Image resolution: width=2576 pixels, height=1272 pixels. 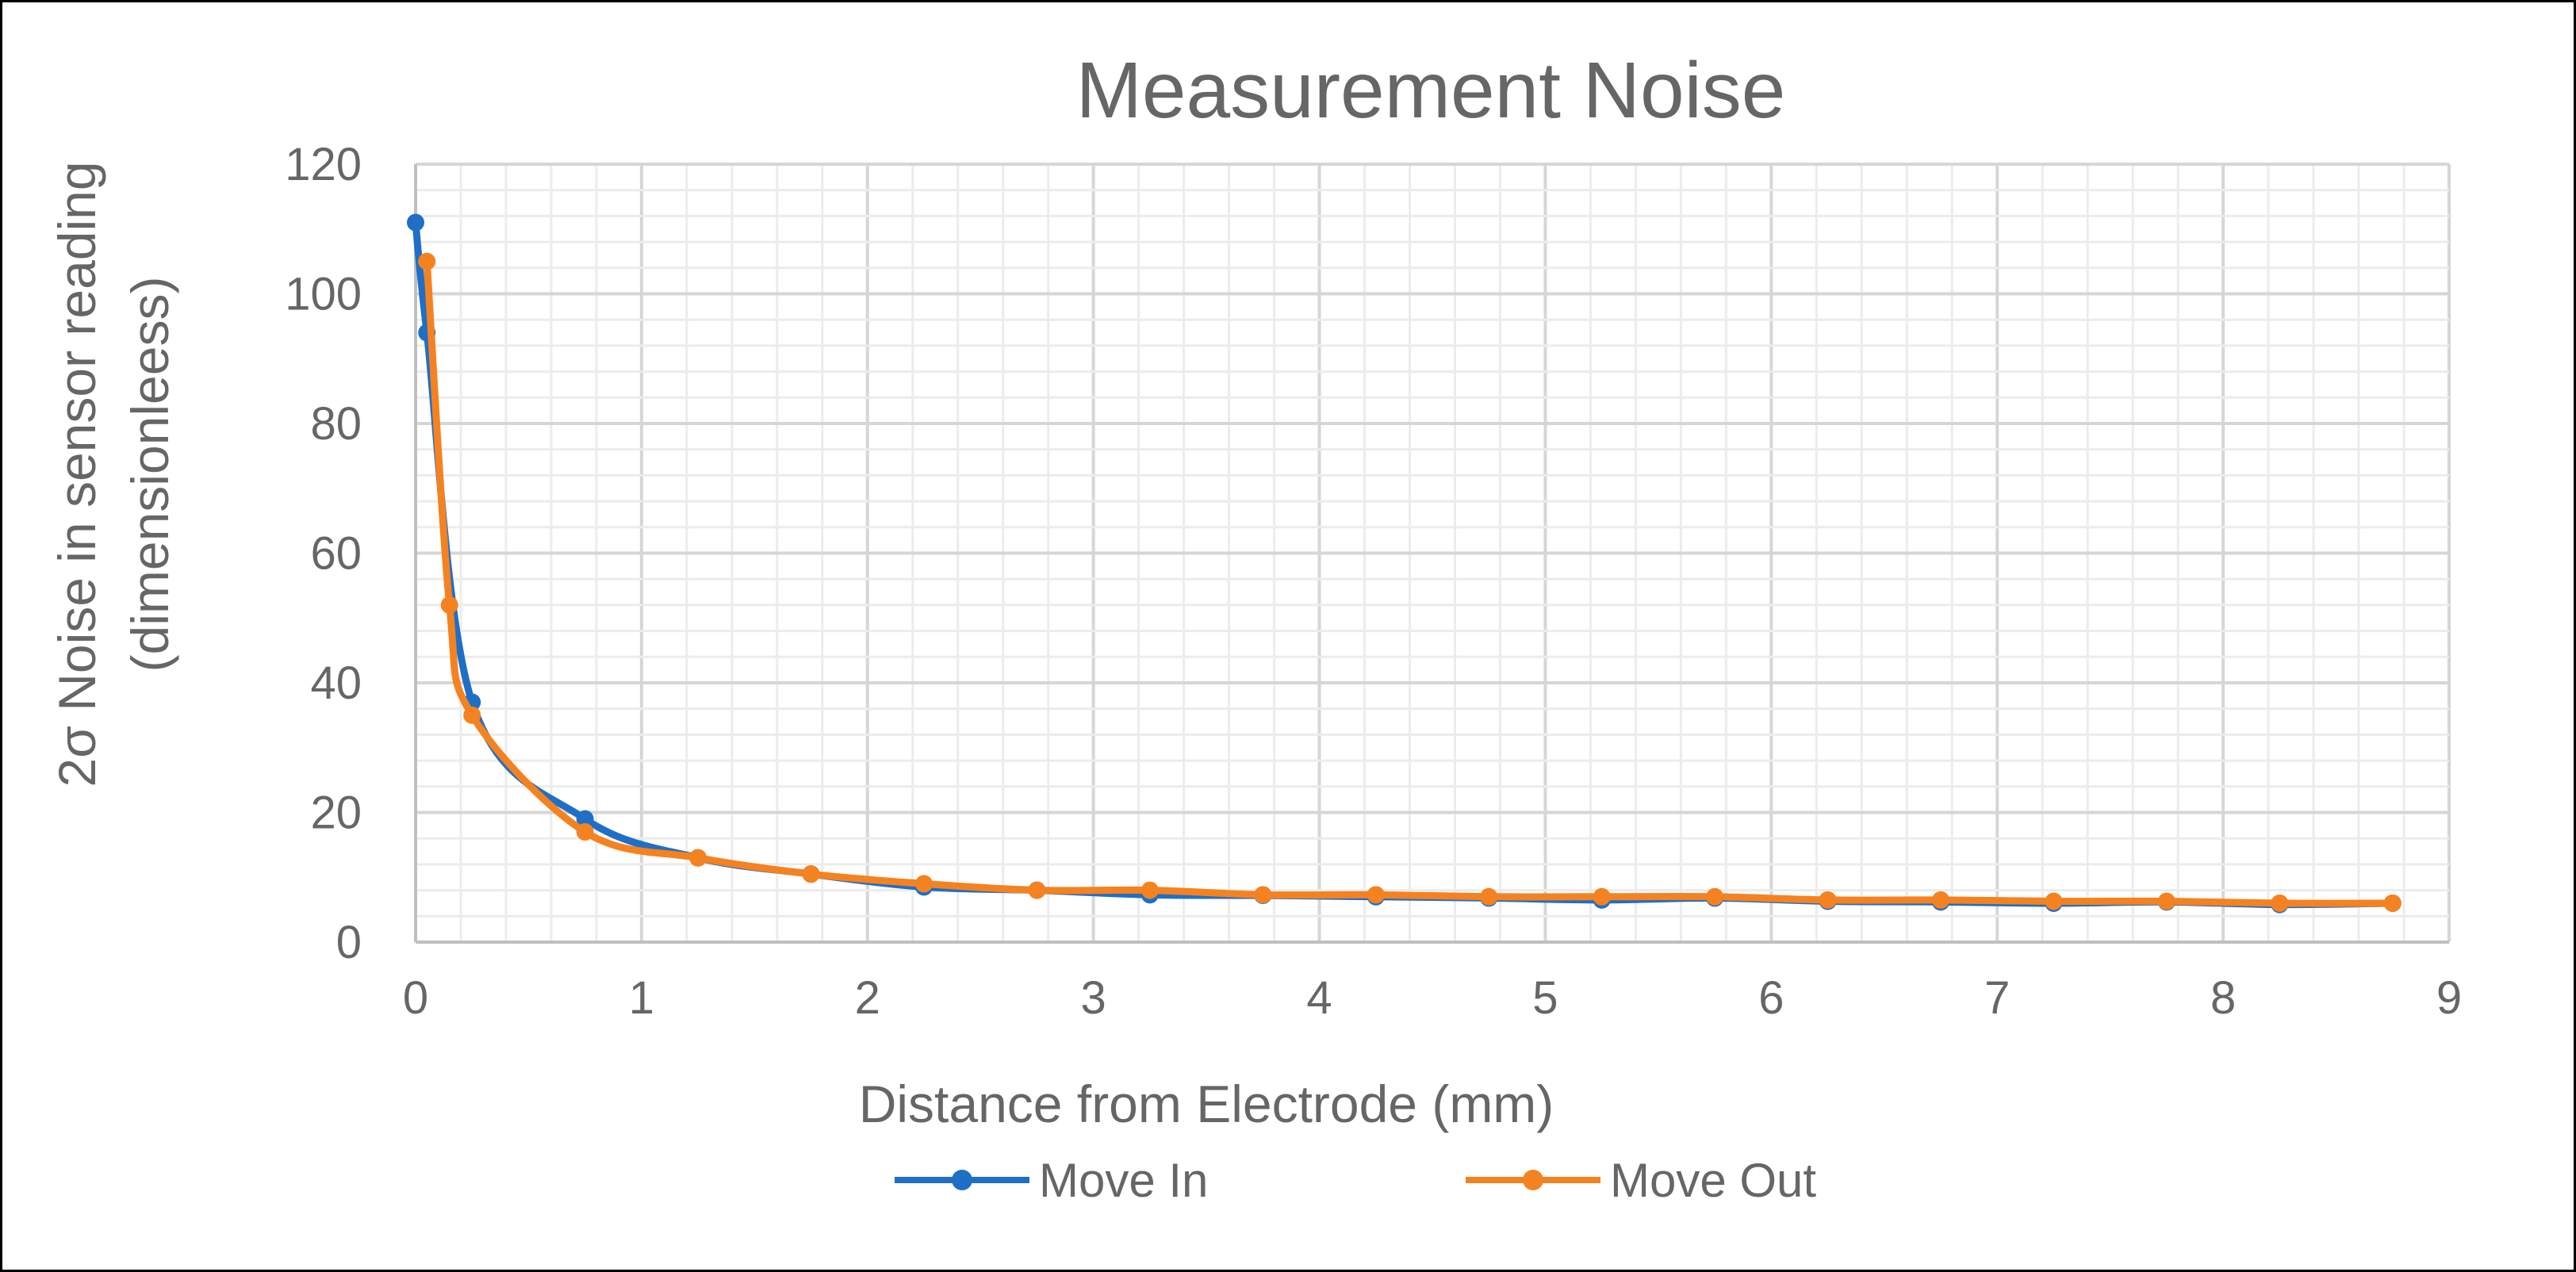 I want to click on x-tick-label: 9, so click(x=2449, y=998).